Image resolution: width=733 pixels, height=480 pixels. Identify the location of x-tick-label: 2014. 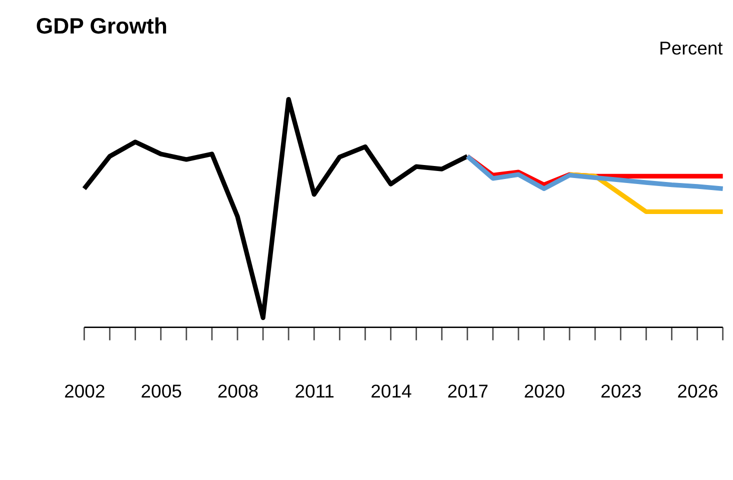
(391, 391).